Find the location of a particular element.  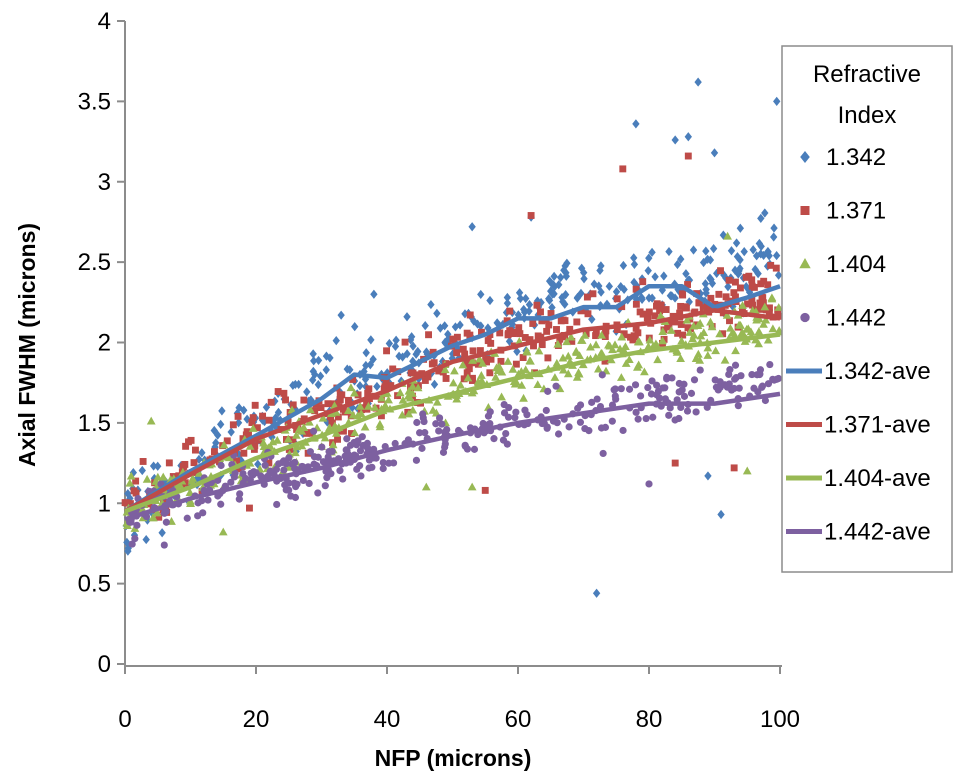

y-tick-label: 2 is located at coordinates (104, 343).